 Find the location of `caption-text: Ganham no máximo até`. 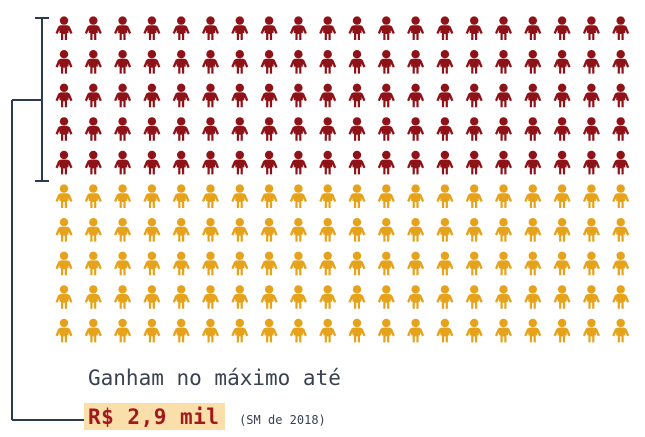

caption-text: Ganham no máximo até is located at coordinates (214, 378).